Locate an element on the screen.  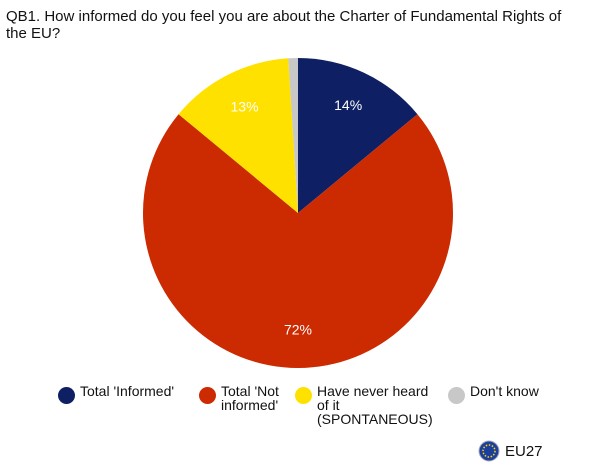
legend-item: Don't know is located at coordinates (514, 394).